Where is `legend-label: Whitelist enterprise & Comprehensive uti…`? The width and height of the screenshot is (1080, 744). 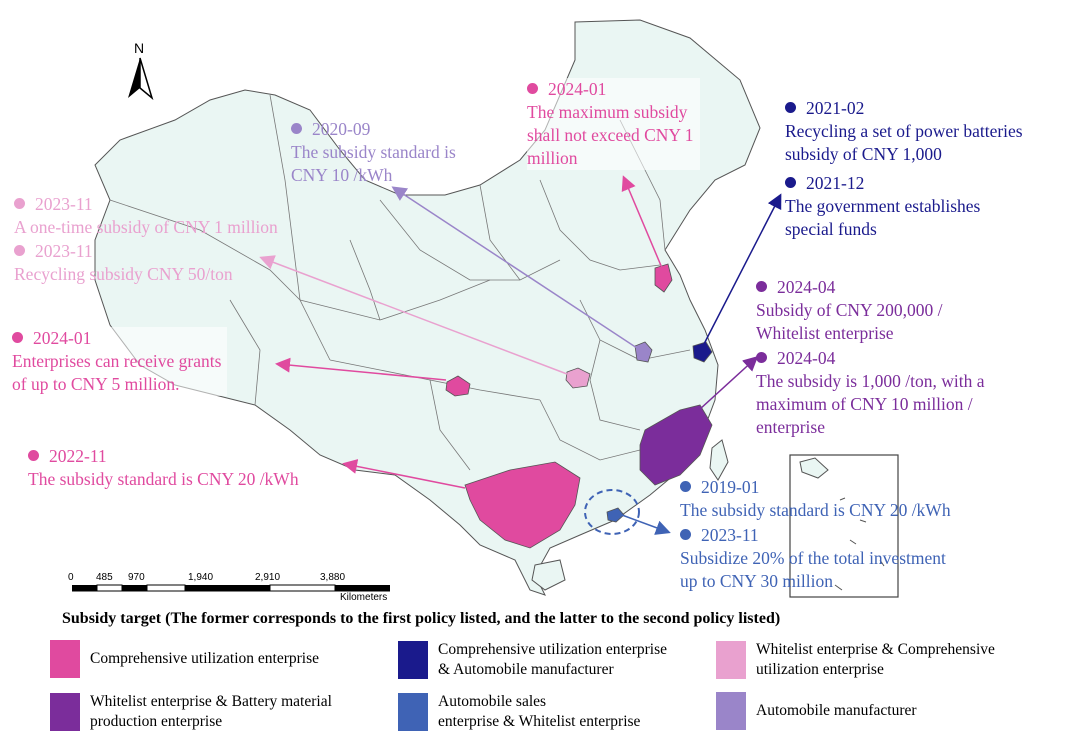
legend-label: Whitelist enterprise & Comprehensive uti… is located at coordinates (875, 659).